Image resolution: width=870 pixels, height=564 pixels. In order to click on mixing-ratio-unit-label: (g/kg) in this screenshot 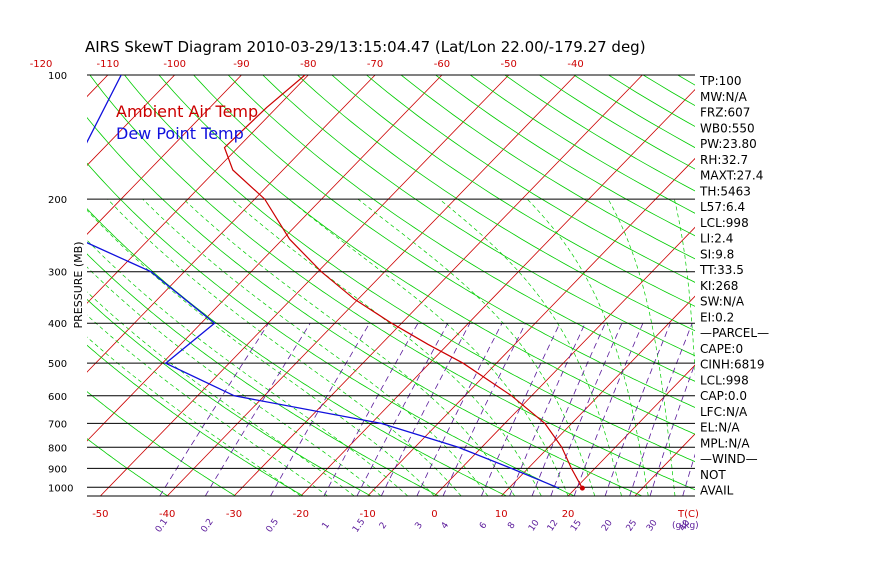, I will do `click(685, 526)`.